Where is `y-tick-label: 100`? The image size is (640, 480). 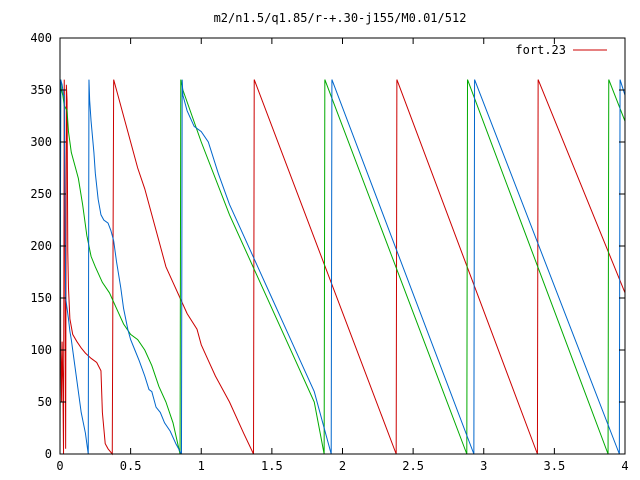
y-tick-label: 100 is located at coordinates (41, 350).